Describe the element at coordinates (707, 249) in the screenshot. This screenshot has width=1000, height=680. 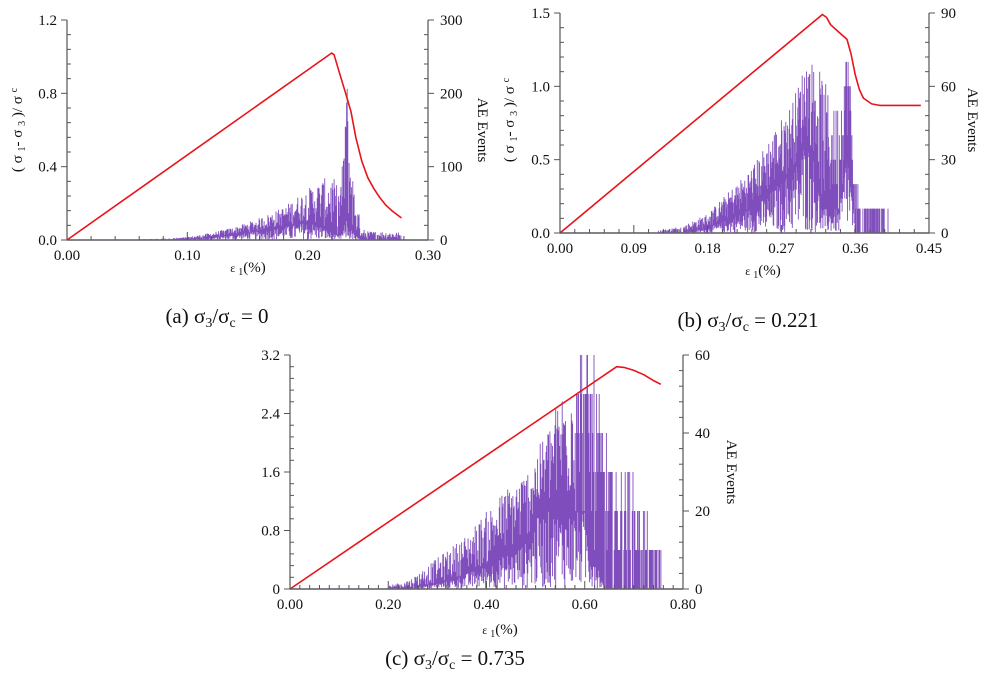
I see `x-tick-label: 0.18` at that location.